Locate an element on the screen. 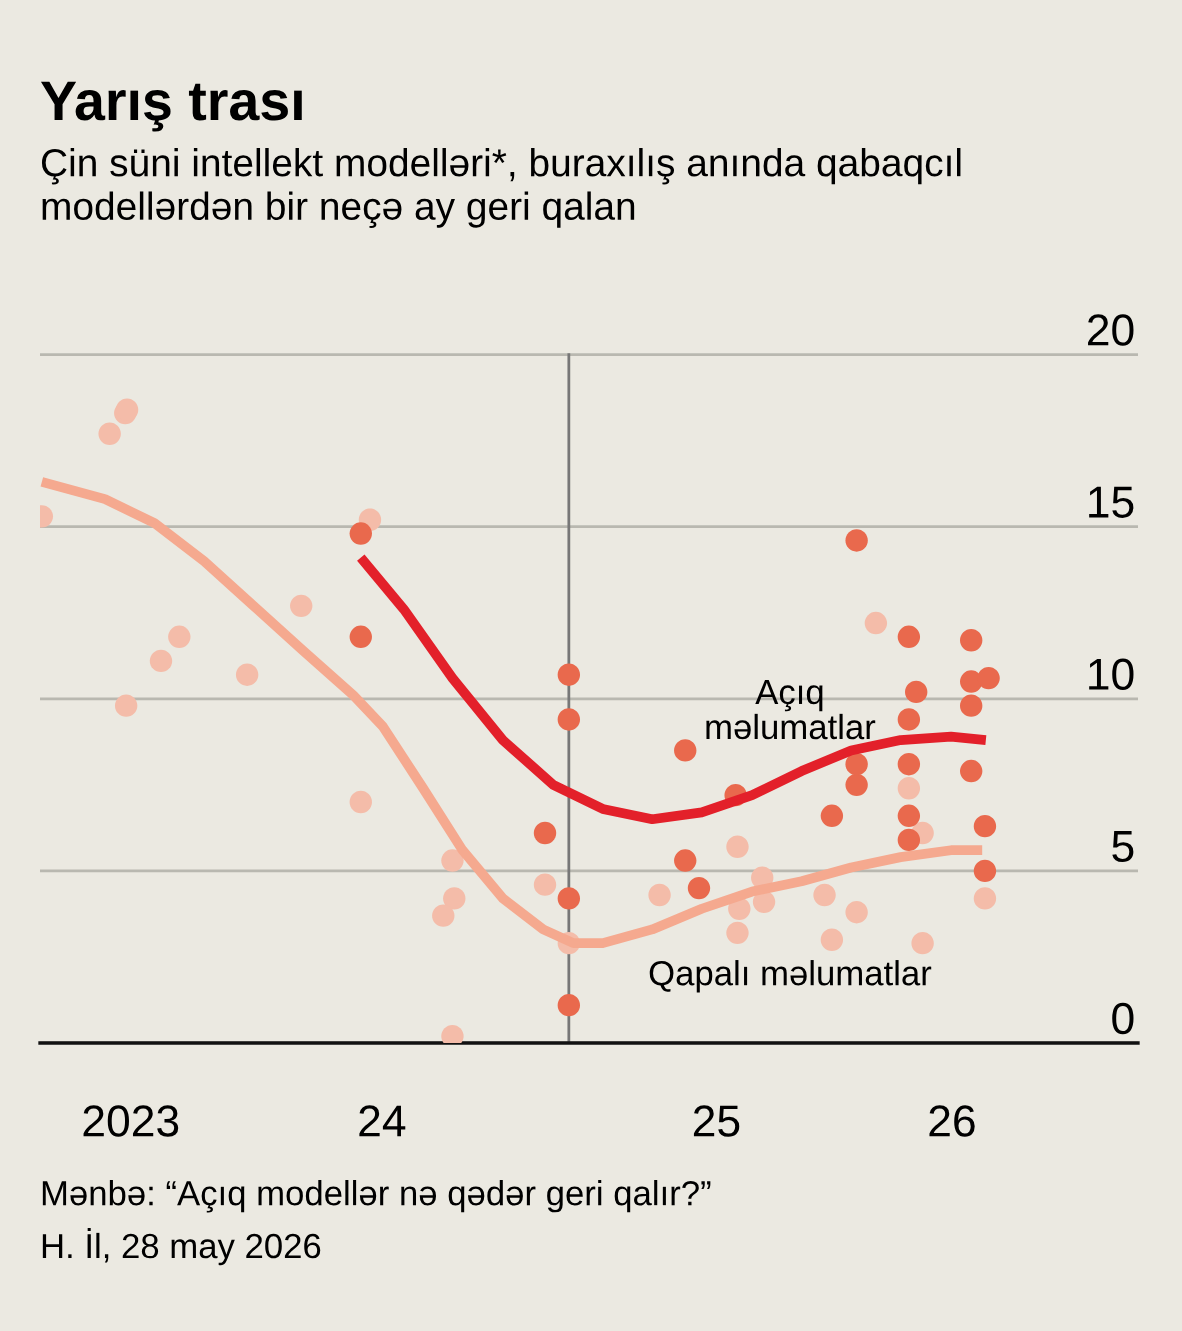  y-tick-label: 10 is located at coordinates (1111, 674).